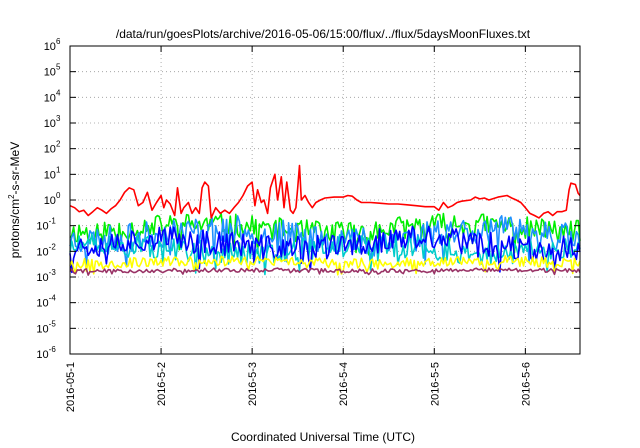 This screenshot has height=448, width=640. I want to click on x-axis-label: Coordinated Universal Time (UTC), so click(323, 437).